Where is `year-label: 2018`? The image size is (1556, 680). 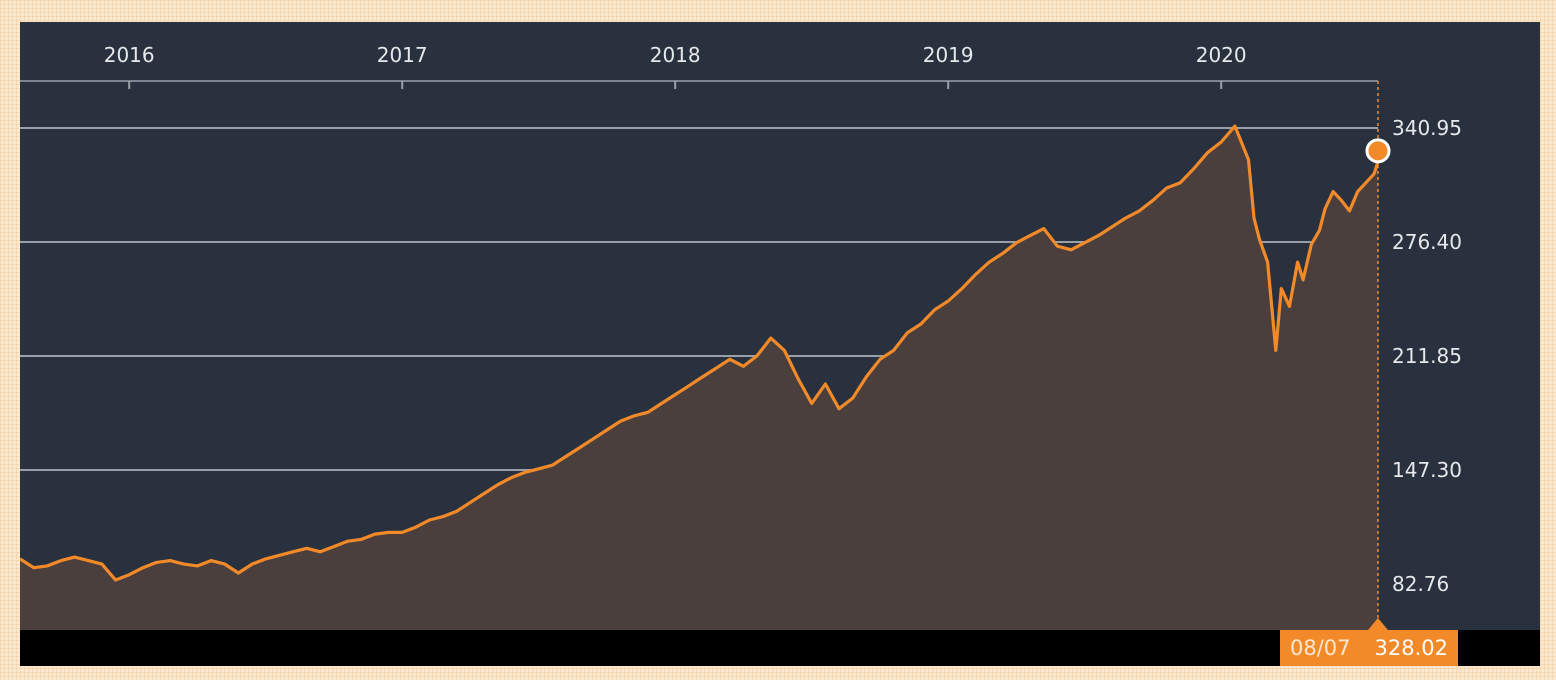 year-label: 2018 is located at coordinates (675, 55).